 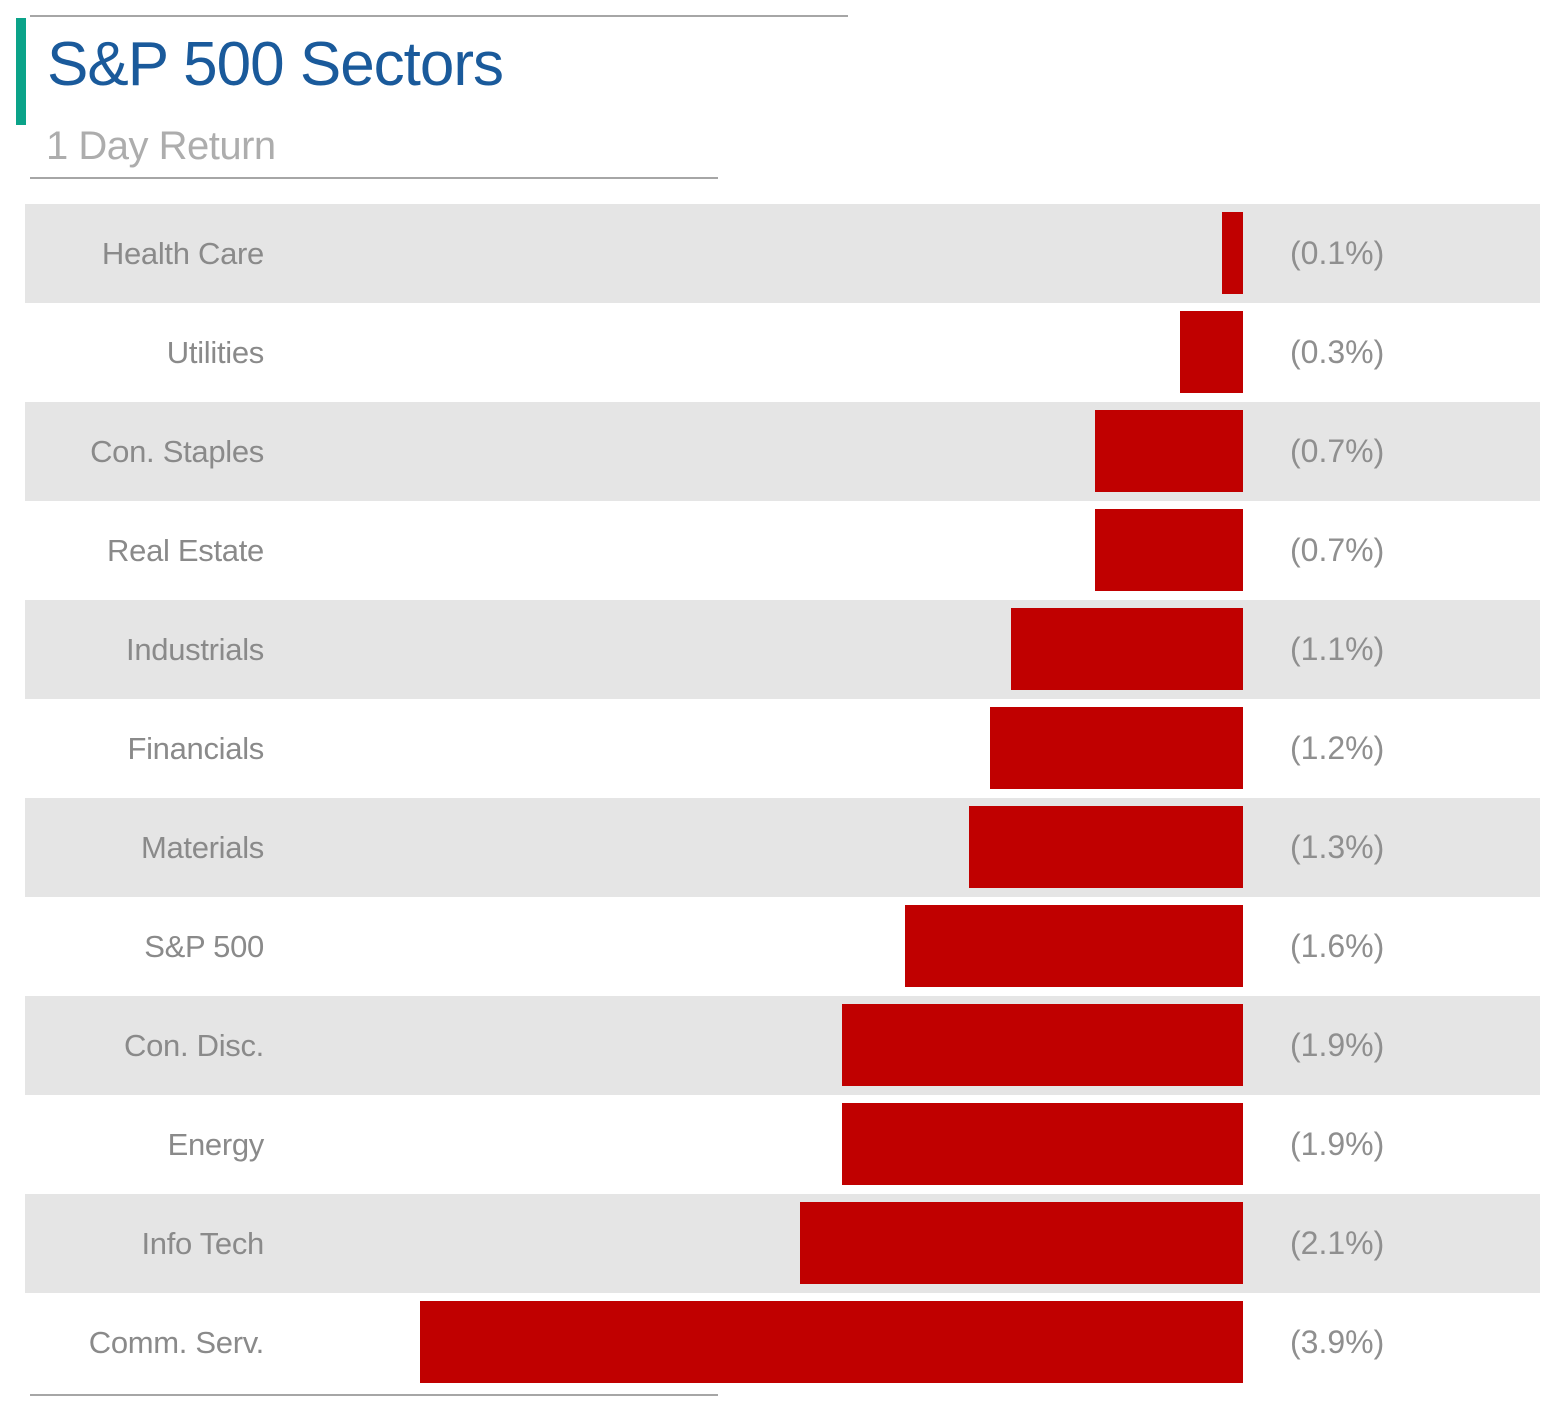 I want to click on category-label: Financials, so click(x=195, y=748).